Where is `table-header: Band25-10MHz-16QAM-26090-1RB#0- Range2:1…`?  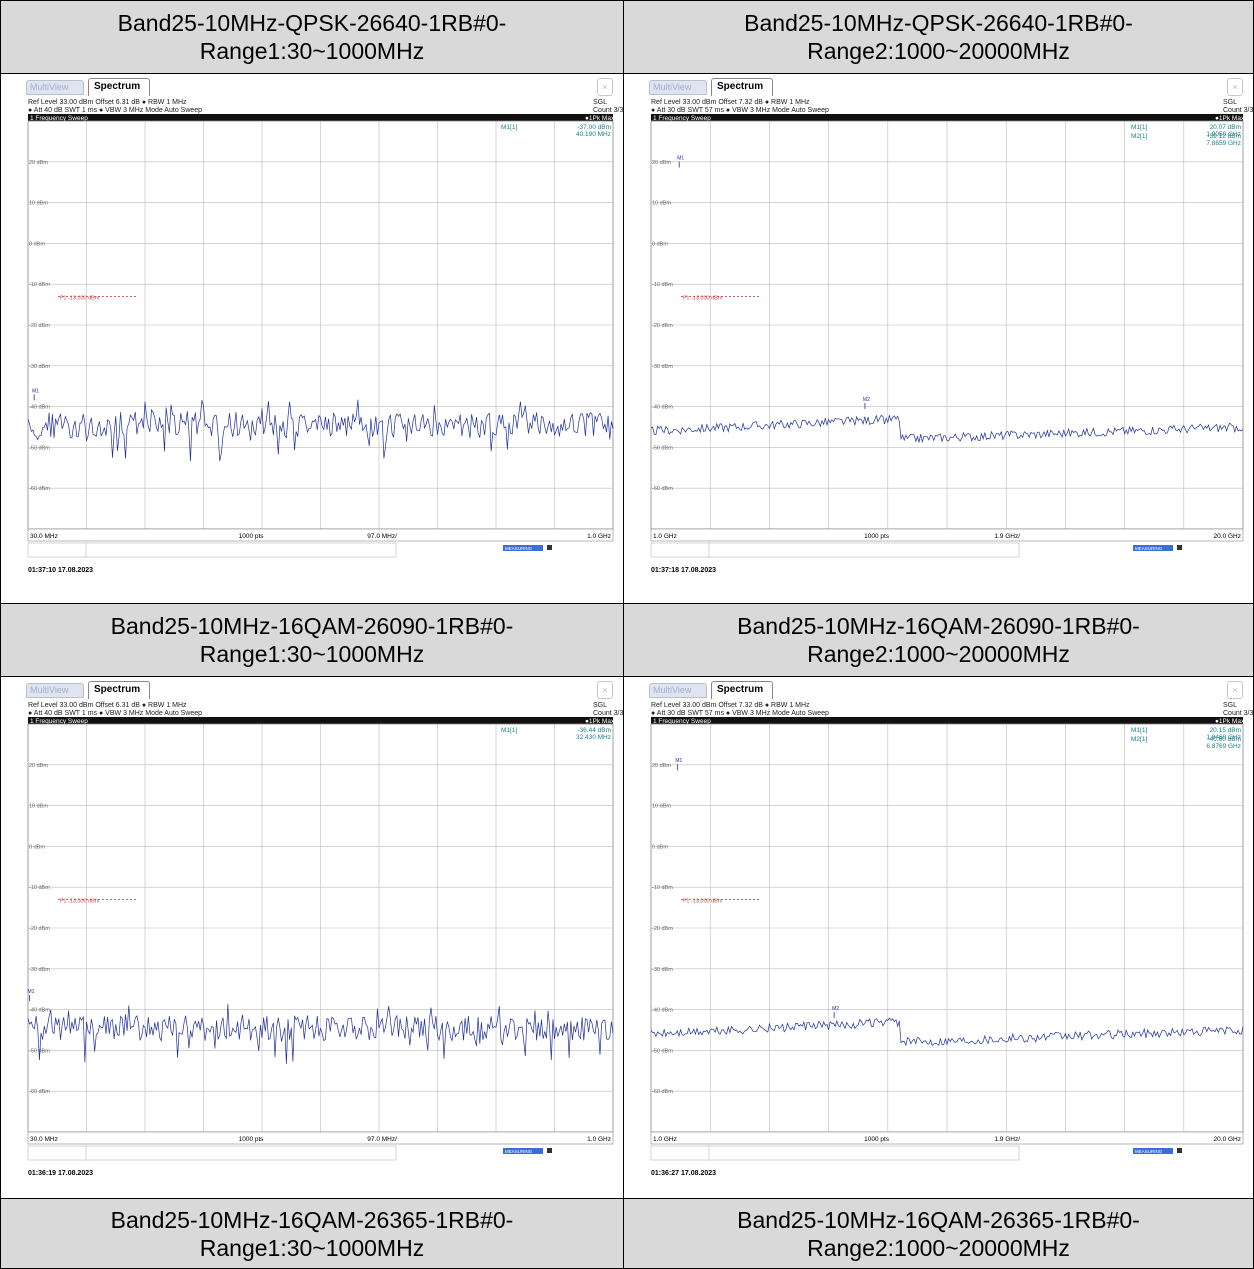
table-header: Band25-10MHz-16QAM-26090-1RB#0- Range2:1… is located at coordinates (938, 640).